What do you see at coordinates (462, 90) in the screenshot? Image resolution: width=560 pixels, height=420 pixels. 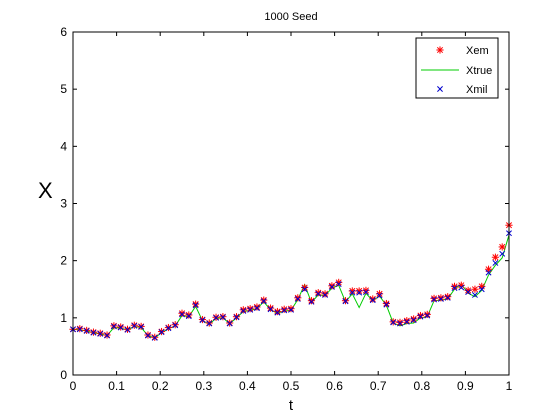 I see `legend-entry-xmil: Xmil` at bounding box center [462, 90].